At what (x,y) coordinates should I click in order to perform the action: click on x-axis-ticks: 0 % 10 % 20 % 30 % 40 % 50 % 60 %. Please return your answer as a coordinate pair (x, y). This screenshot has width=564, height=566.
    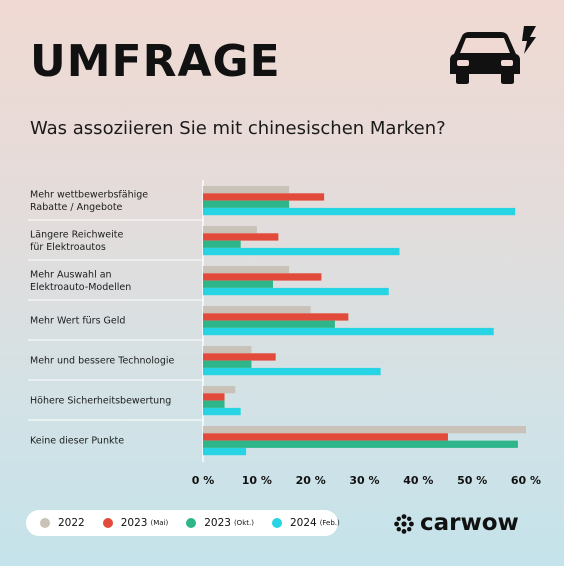
    Looking at the image, I should click on (366, 480).